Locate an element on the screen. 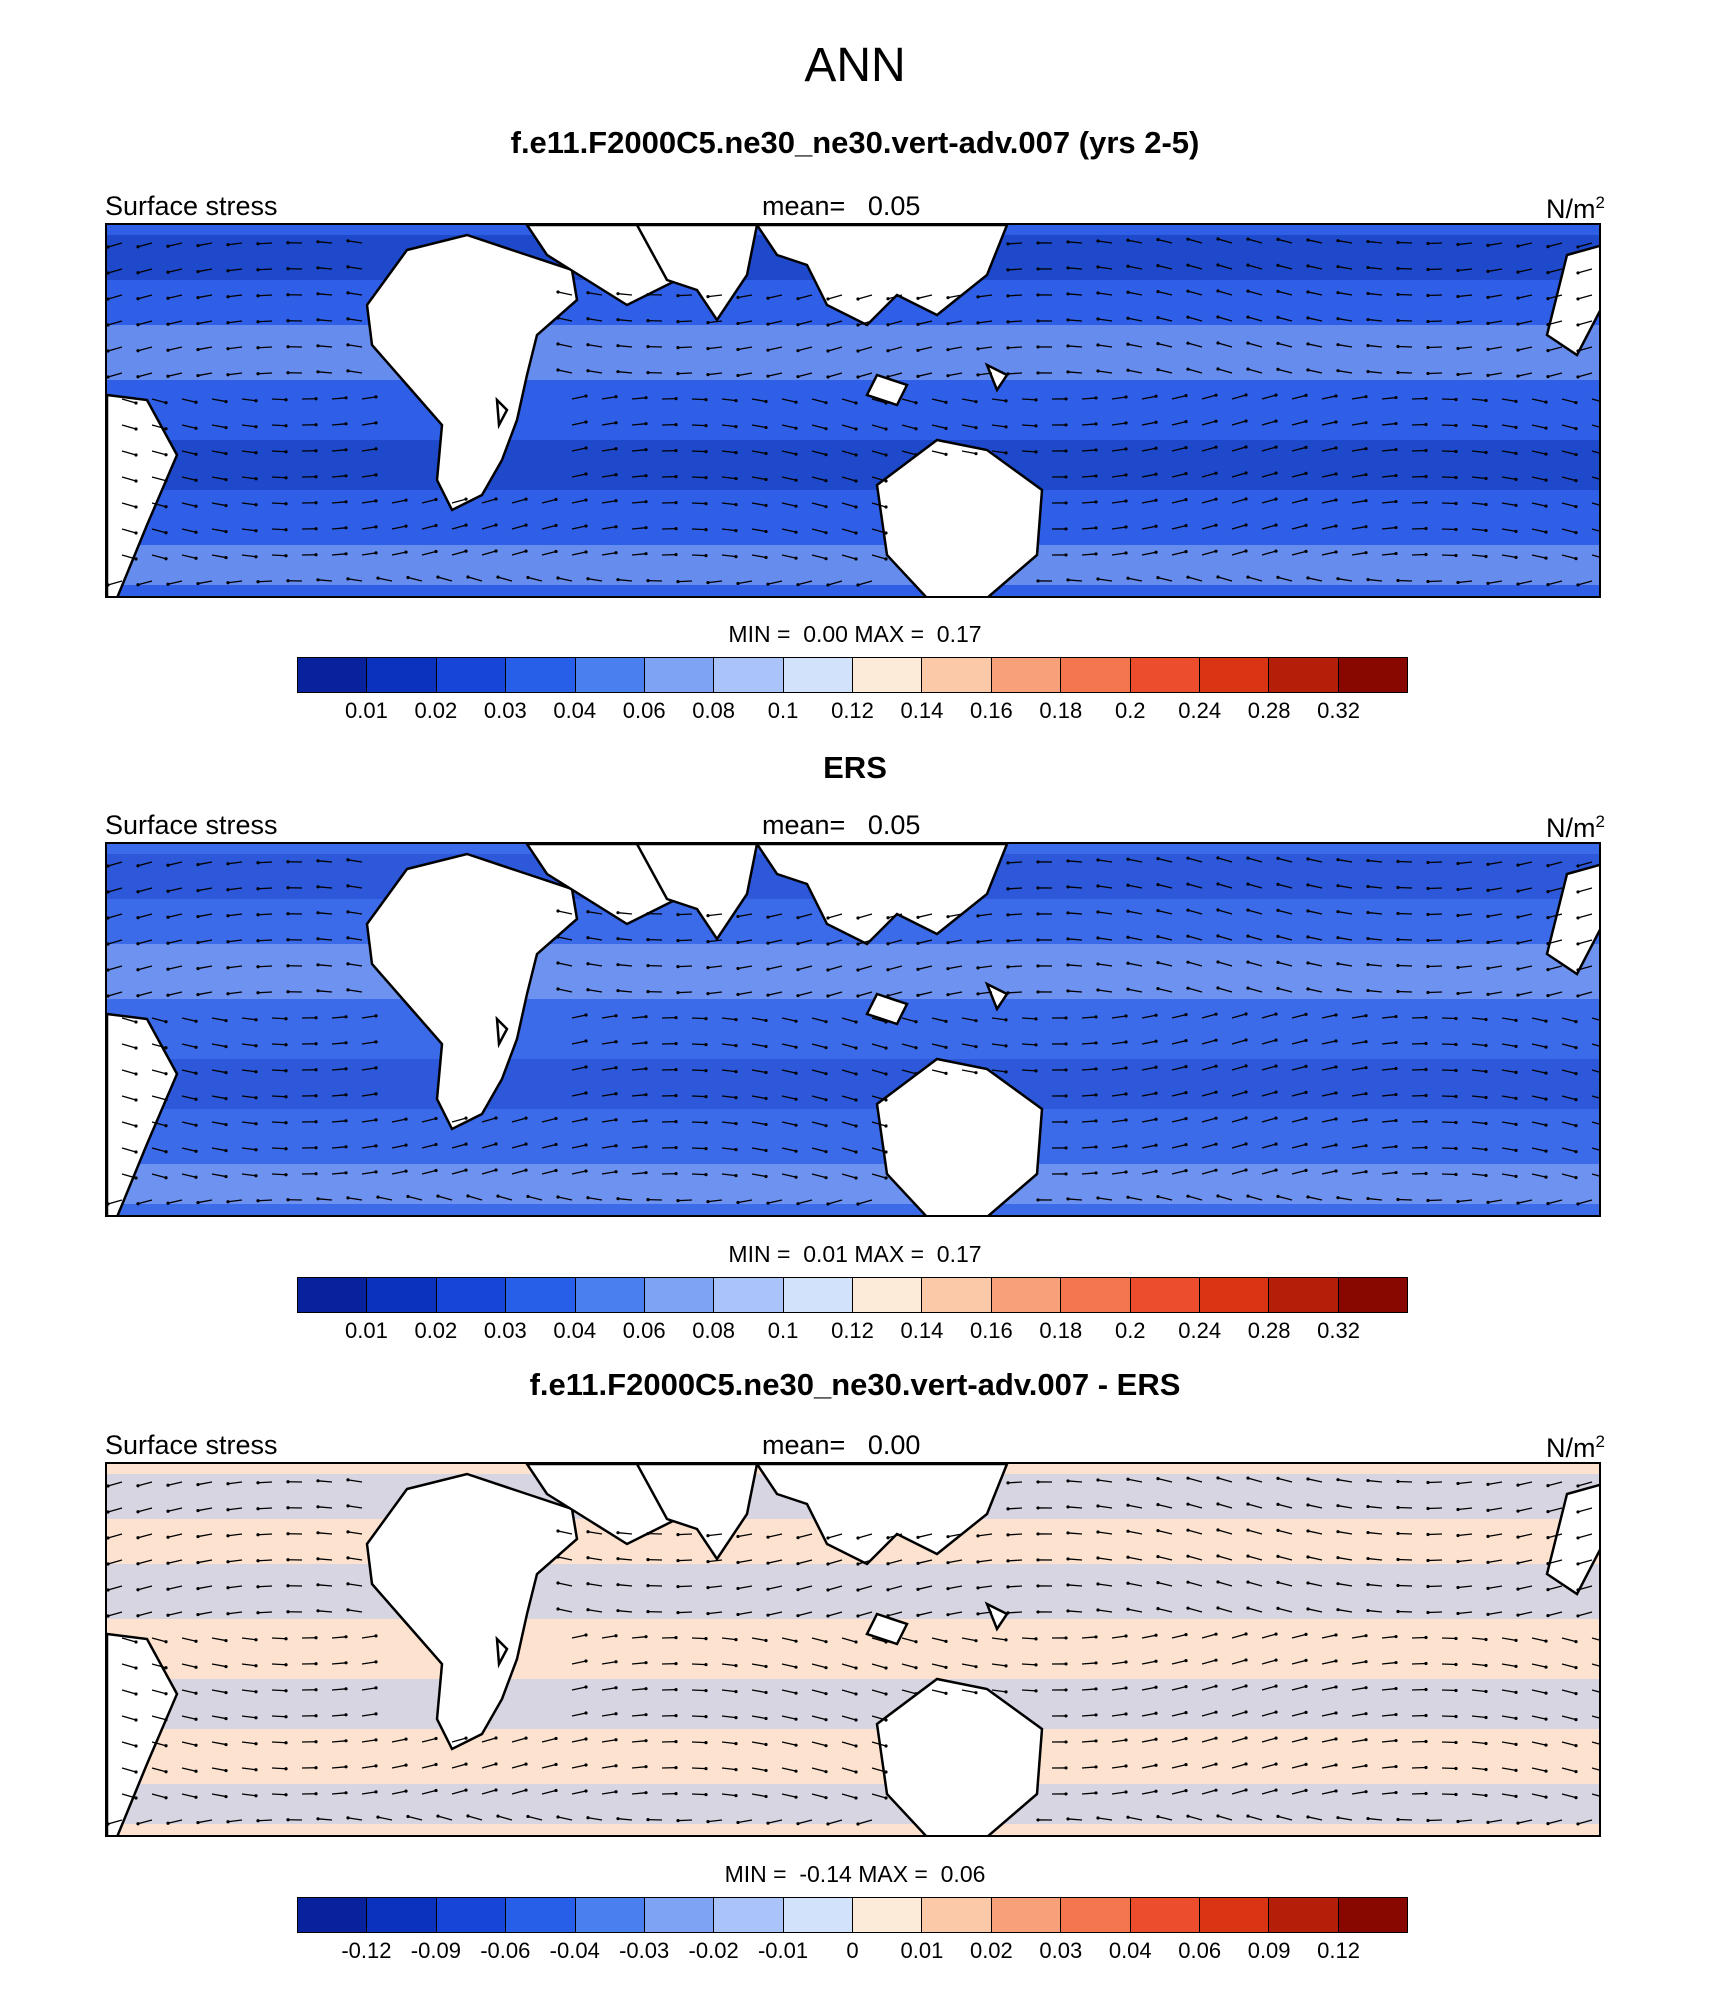 This screenshot has height=1992, width=1710. colorbar-tick-label: 0.12 is located at coordinates (852, 1330).